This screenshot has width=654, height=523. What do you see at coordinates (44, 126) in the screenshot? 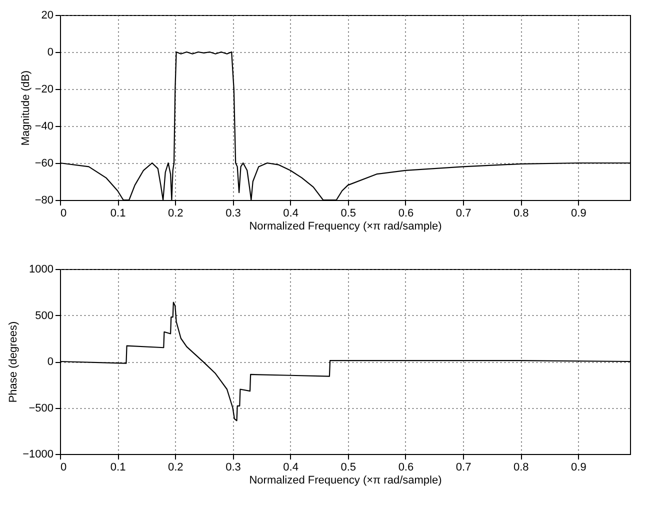
I see `y-tick-label: −40` at bounding box center [44, 126].